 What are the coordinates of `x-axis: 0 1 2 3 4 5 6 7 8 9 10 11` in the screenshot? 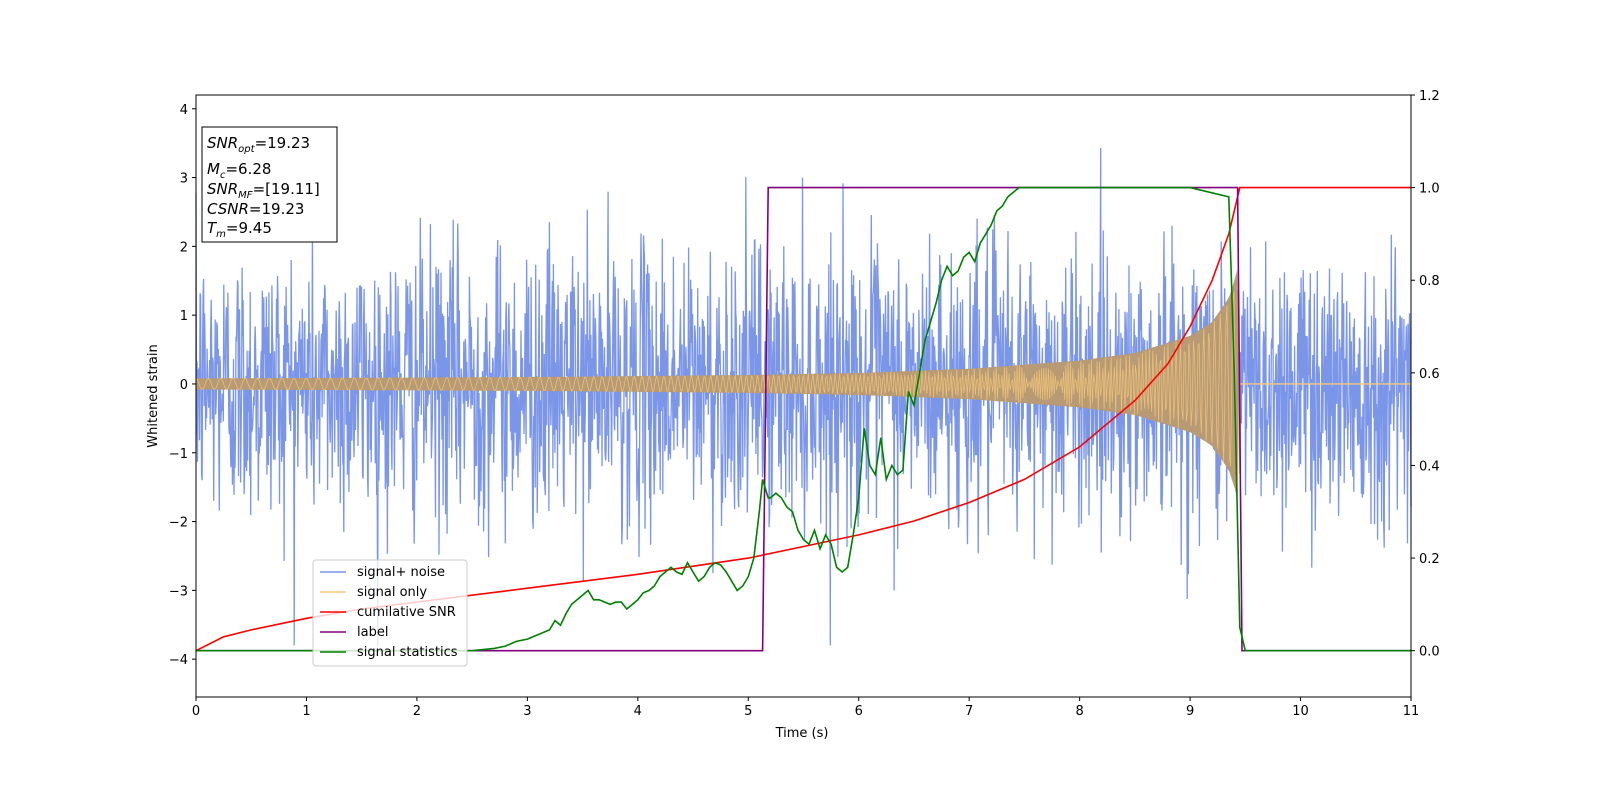 It's located at (805, 708).